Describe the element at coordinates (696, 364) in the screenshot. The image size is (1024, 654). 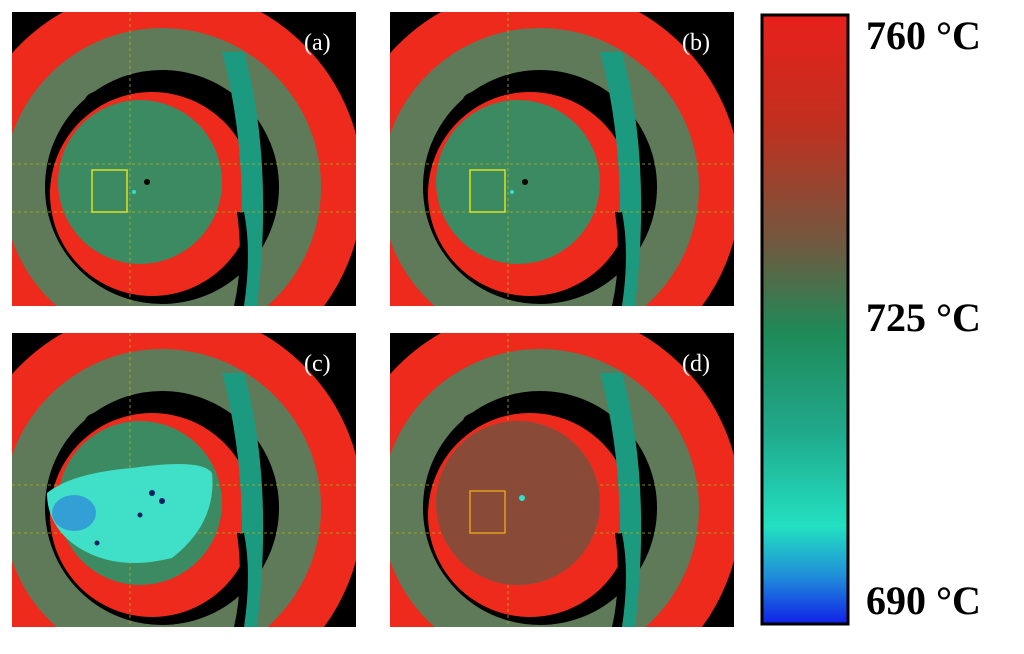
I see `panel-label: (d)` at that location.